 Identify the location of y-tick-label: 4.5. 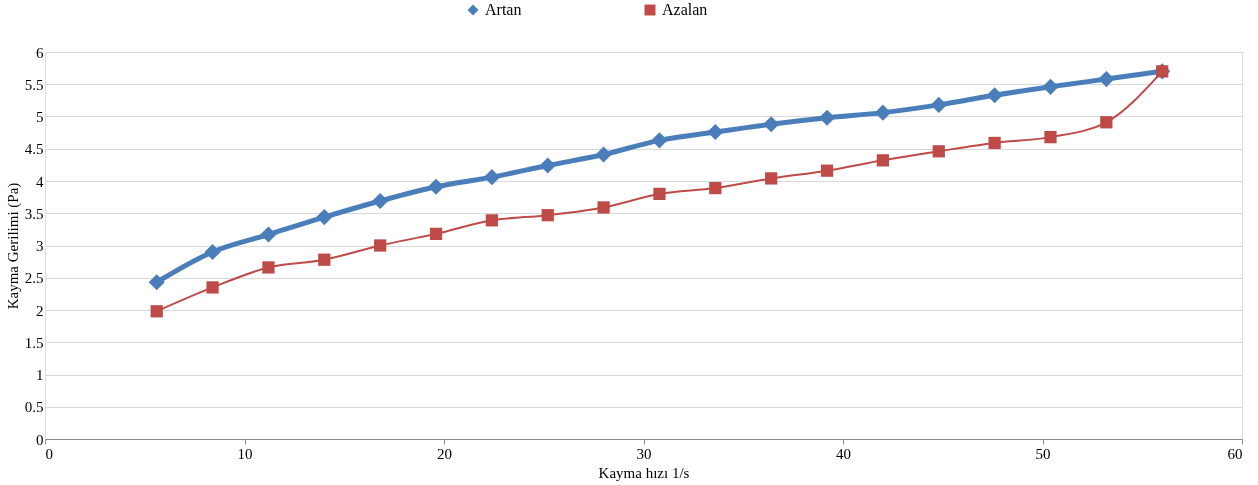
(34, 149).